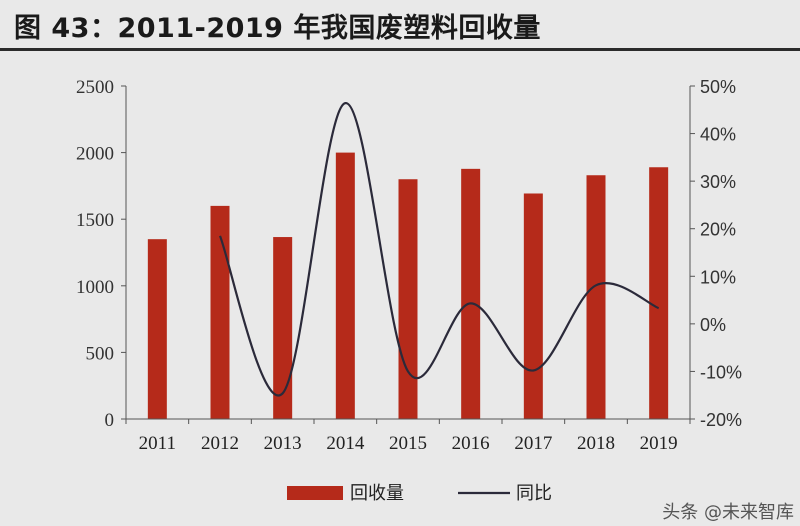  I want to click on title-bar: 图 43：2011-2019 年我国废塑料回收量, so click(400, 24).